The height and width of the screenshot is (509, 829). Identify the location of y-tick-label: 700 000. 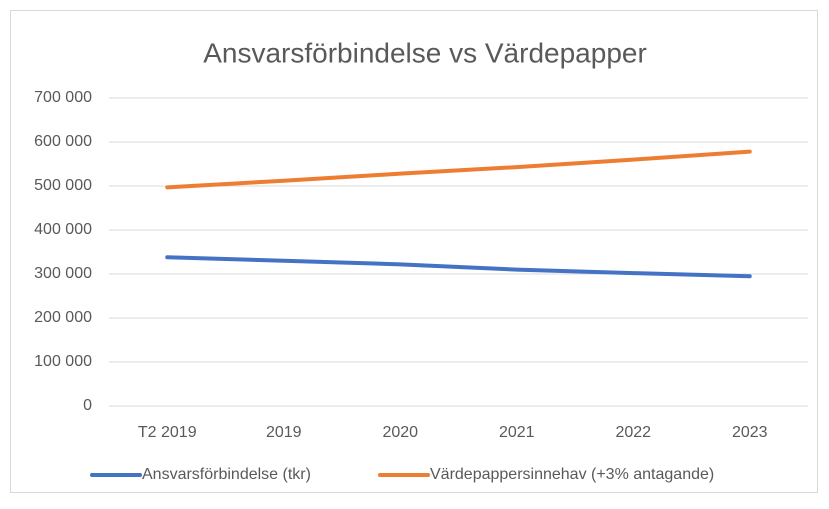
(63, 97).